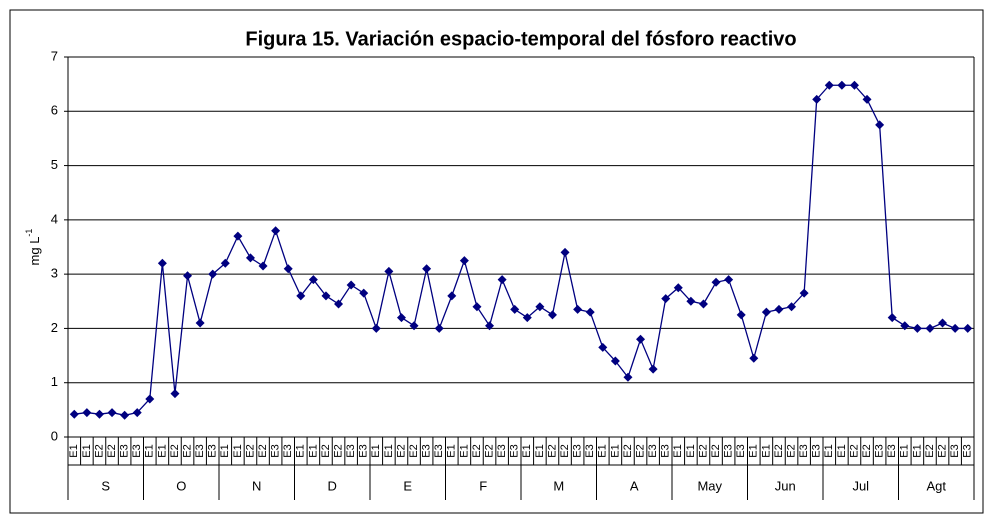  What do you see at coordinates (54, 164) in the screenshot?
I see `y-tick-label: 5` at bounding box center [54, 164].